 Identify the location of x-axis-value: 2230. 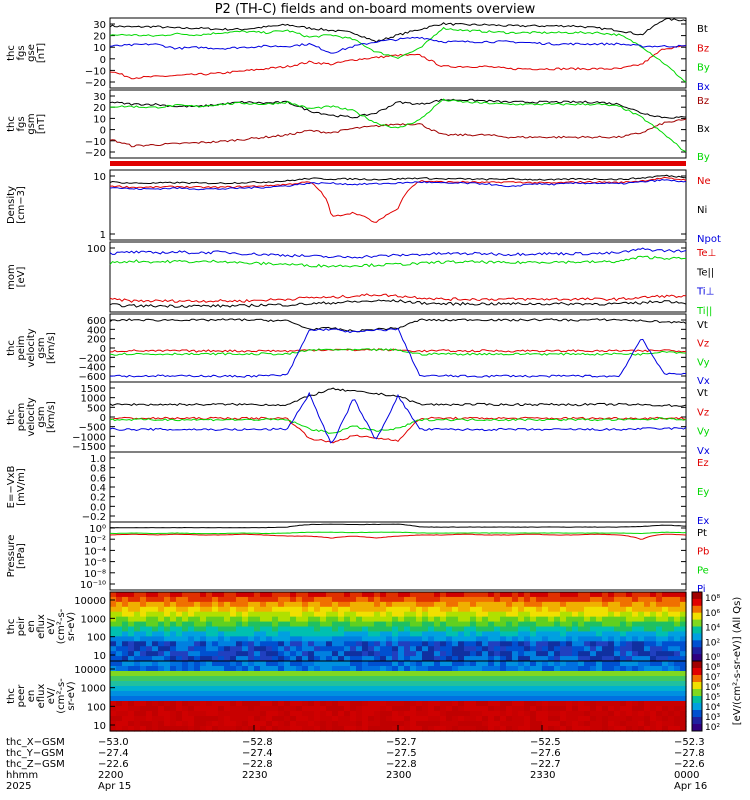
(254, 775).